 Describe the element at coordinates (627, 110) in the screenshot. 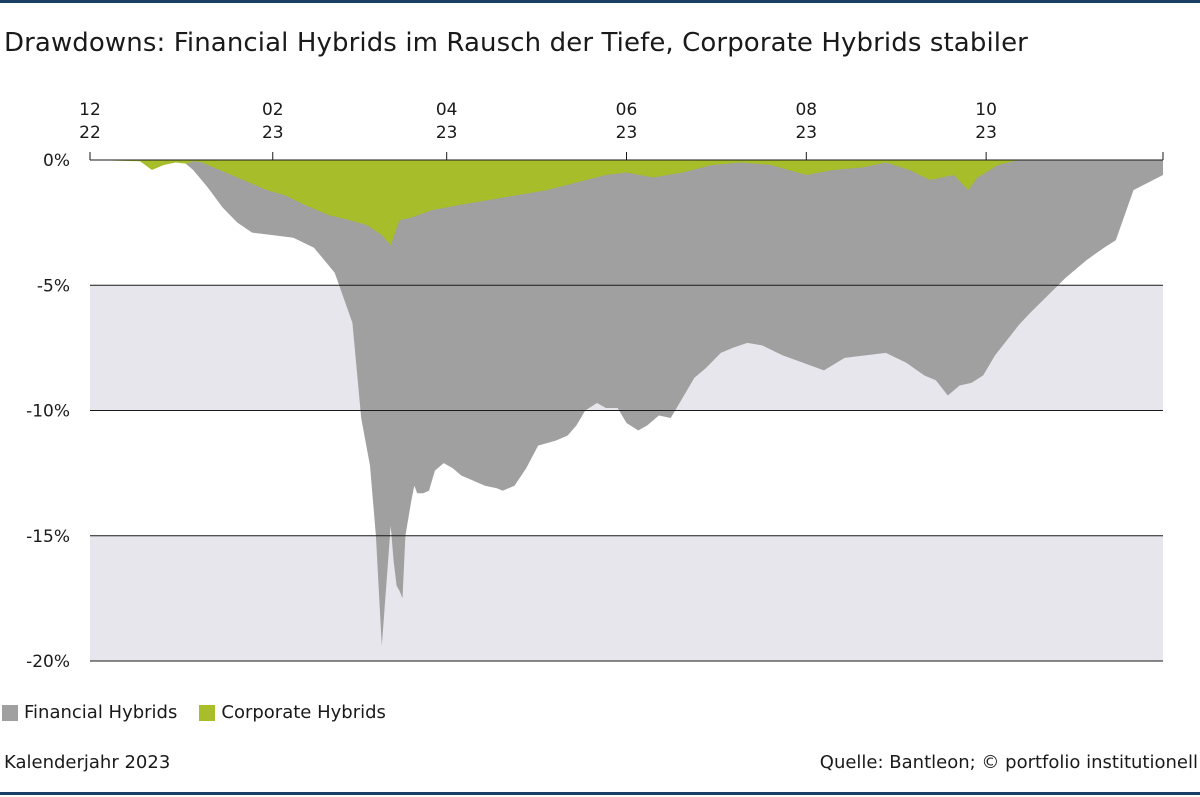

I see `x-tick-label-month: 06` at that location.